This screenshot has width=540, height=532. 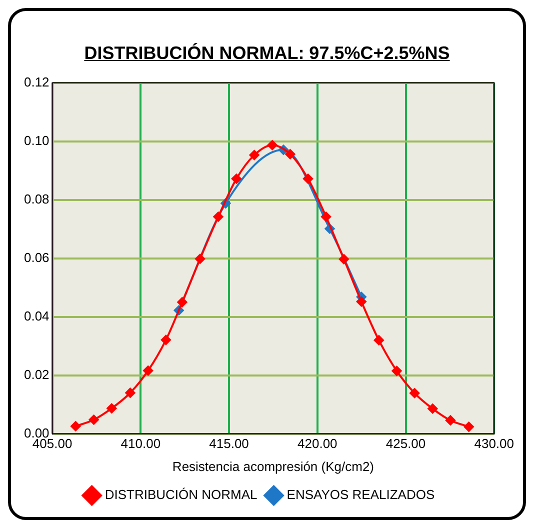 What do you see at coordinates (37, 316) in the screenshot?
I see `y-tick-label: 0.04` at bounding box center [37, 316].